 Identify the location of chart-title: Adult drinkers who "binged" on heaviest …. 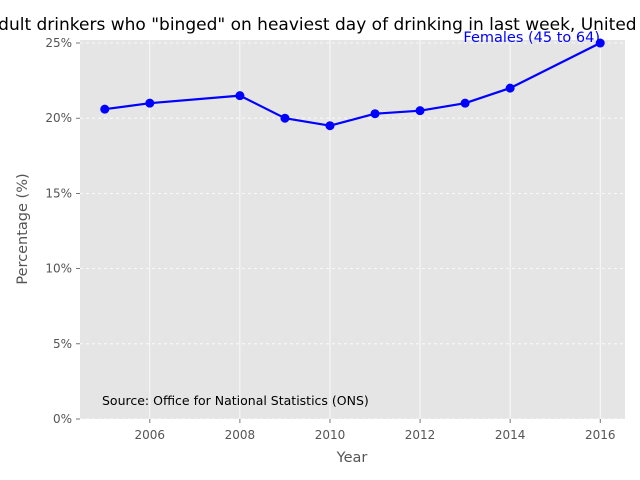
(320, 25).